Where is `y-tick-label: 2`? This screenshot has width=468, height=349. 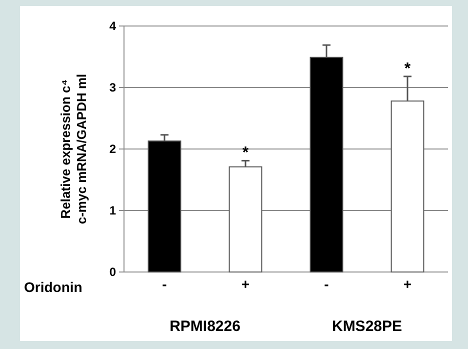 y-tick-label: 2 is located at coordinates (112, 149).